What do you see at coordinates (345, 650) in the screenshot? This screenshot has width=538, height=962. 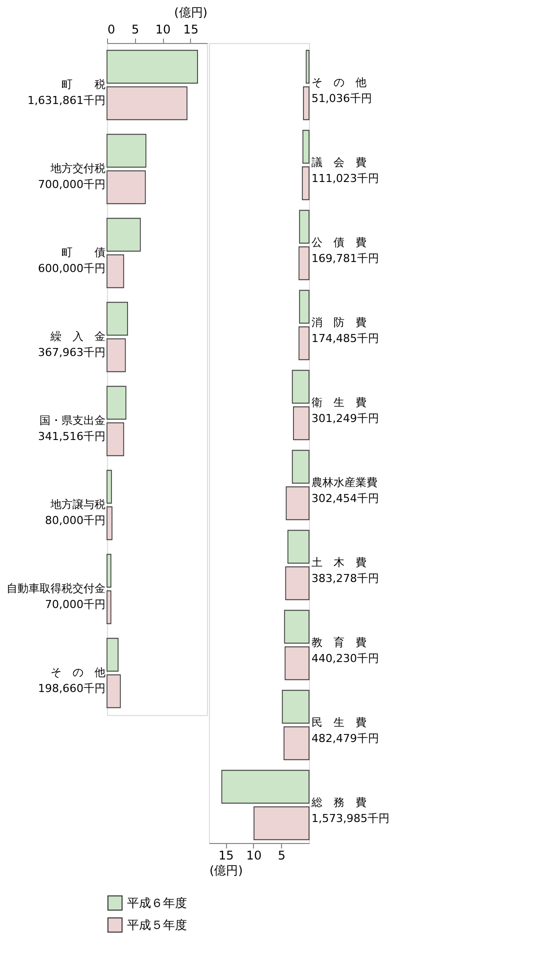 I see `y-tick-label: 教 育 費 440,230千円` at bounding box center [345, 650].